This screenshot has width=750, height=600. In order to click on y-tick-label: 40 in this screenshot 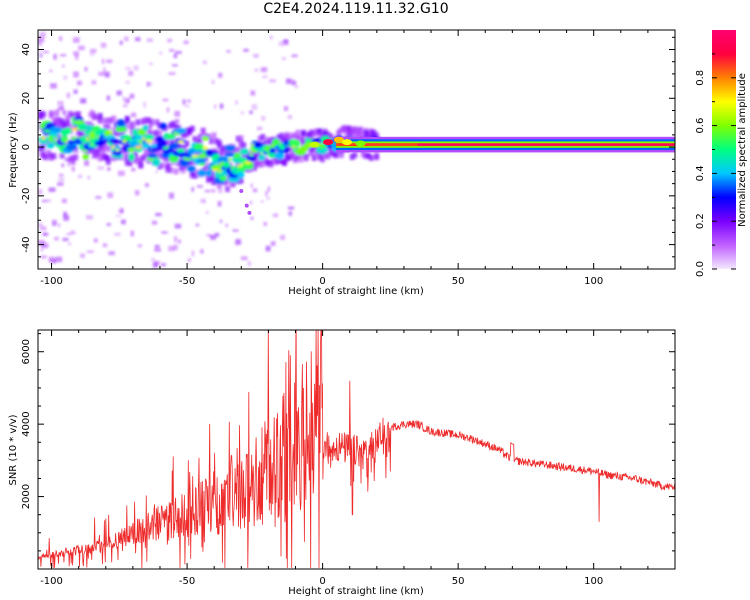, I will do `click(26, 49)`.